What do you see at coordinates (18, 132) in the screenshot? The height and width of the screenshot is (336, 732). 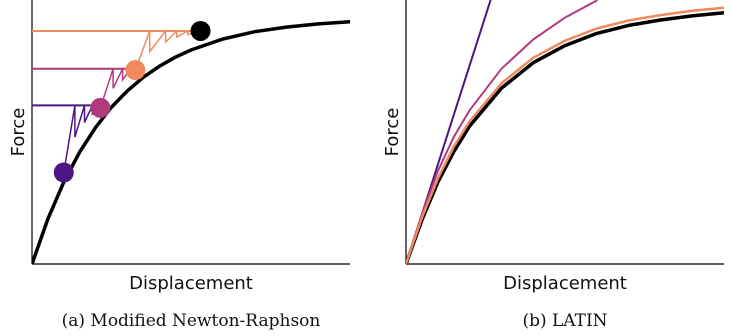 I see `panel-a-y-axis-label: Force` at bounding box center [18, 132].